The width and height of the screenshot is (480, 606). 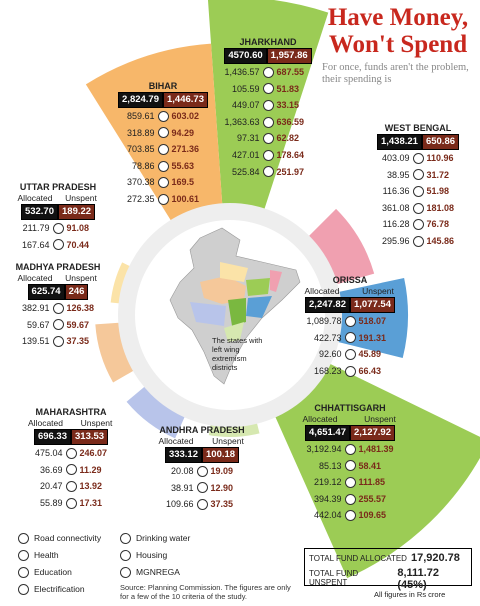 What do you see at coordinates (222, 487) in the screenshot?
I see `unspent: 12.90` at bounding box center [222, 487].